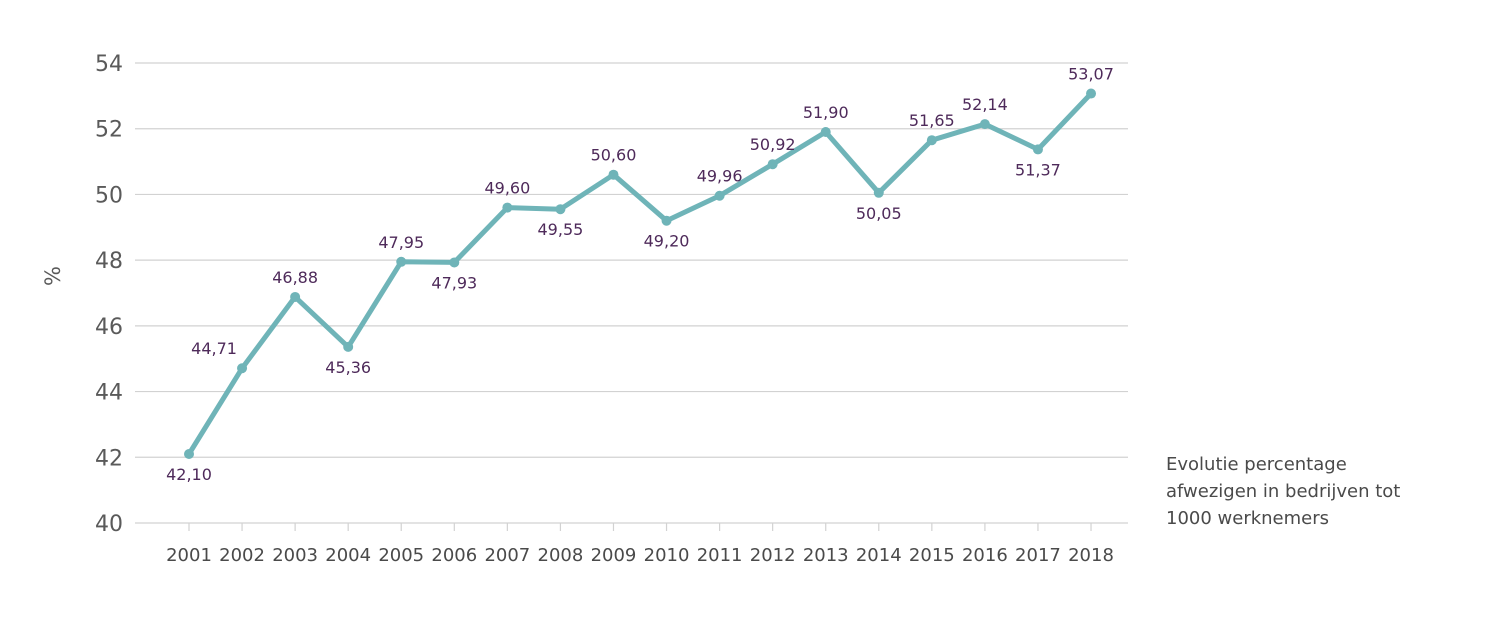  I want to click on annotation-line-3: 1000 werknemers, so click(1248, 518).